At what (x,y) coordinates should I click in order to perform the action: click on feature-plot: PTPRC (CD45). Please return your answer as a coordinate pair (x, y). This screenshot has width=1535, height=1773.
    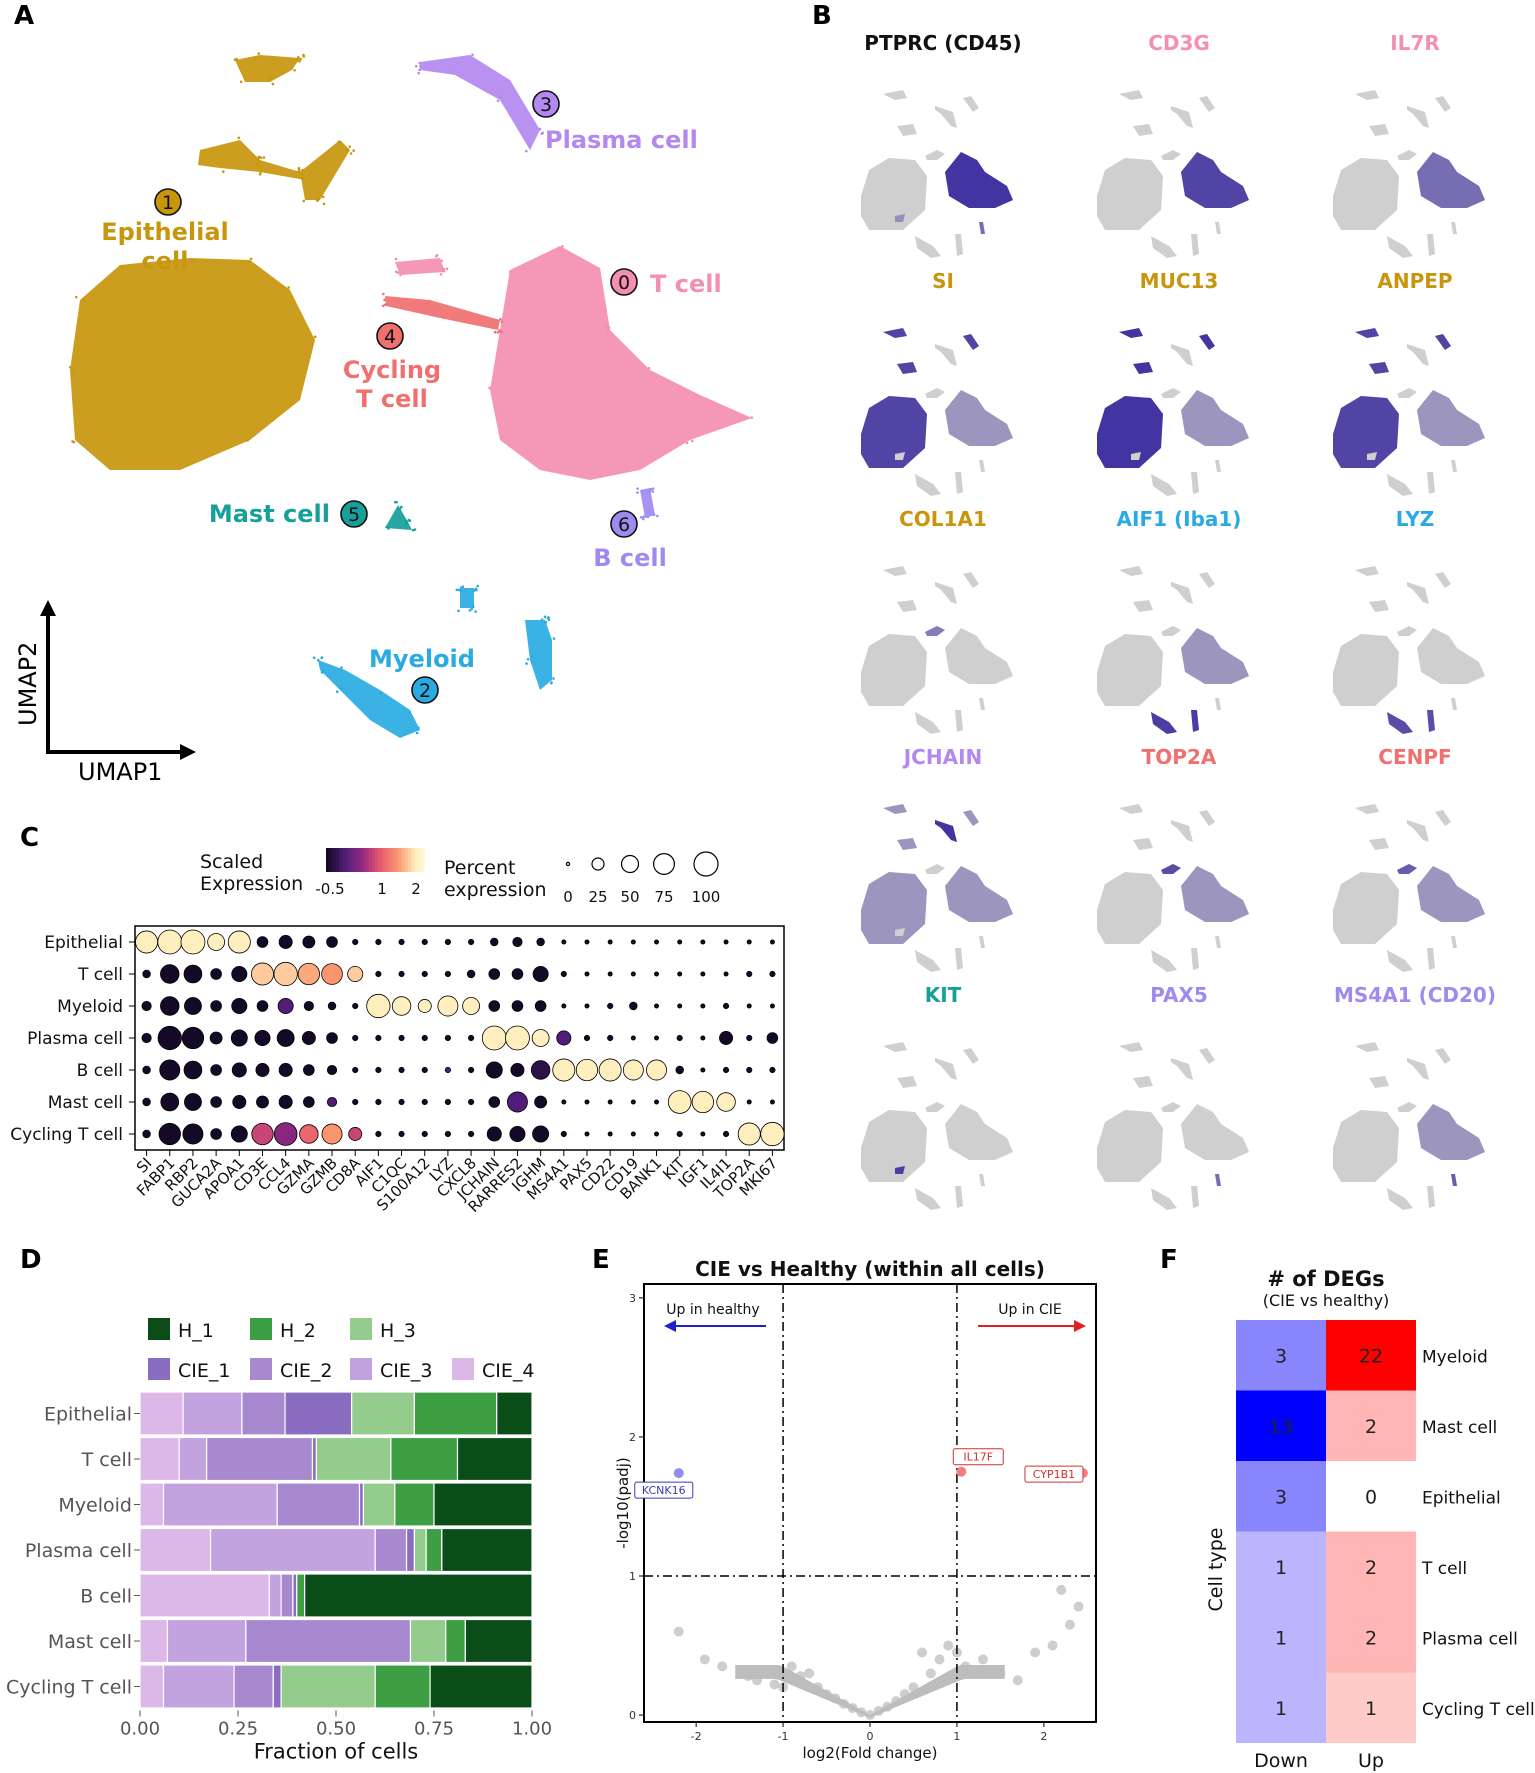
    Looking at the image, I should click on (941, 144).